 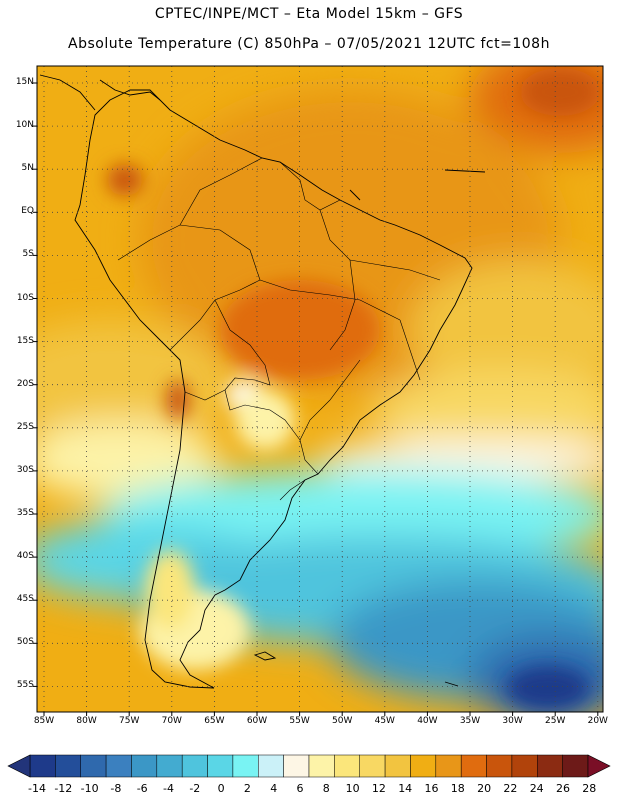 What do you see at coordinates (25, 642) in the screenshot?
I see `lat-label: 50S` at bounding box center [25, 642].